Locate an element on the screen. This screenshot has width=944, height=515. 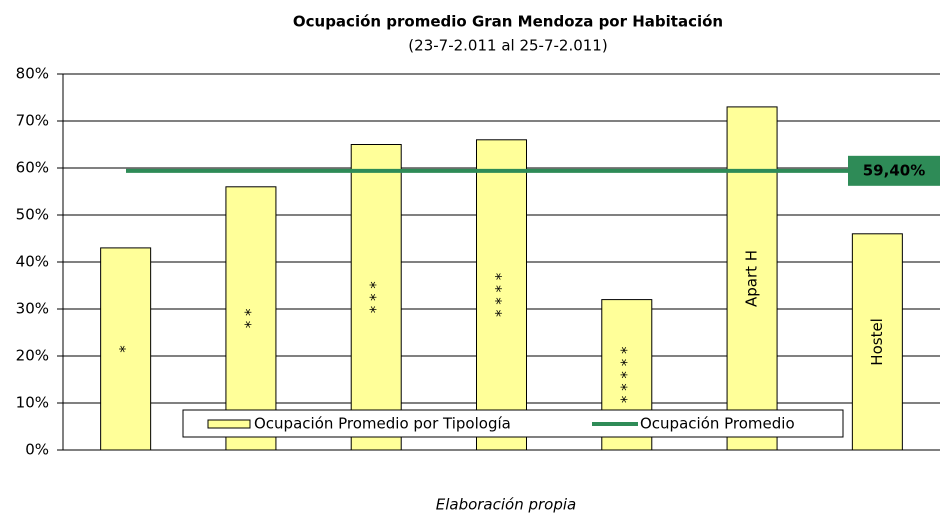
average-label-bg is located at coordinates (894, 170).